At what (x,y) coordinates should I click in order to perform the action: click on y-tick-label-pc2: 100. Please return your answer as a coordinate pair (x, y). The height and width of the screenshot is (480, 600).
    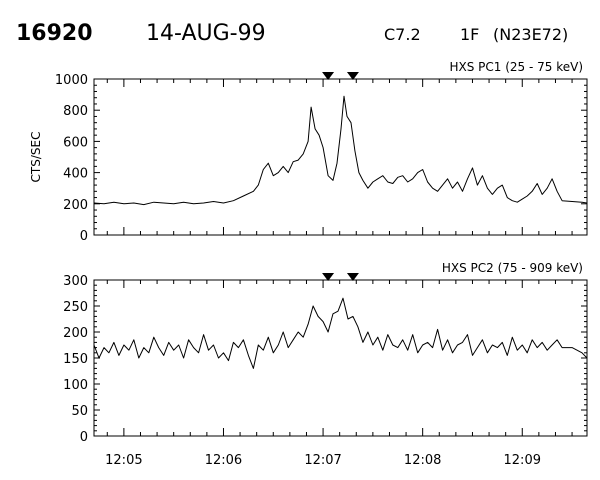
    Looking at the image, I should click on (75, 385).